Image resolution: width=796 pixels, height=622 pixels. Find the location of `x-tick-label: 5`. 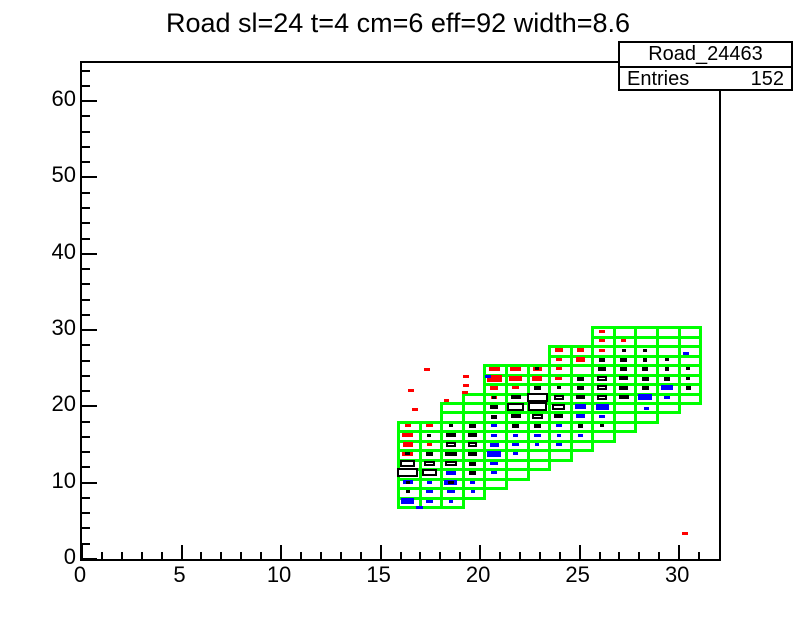

x-tick-label: 5 is located at coordinates (179, 574).